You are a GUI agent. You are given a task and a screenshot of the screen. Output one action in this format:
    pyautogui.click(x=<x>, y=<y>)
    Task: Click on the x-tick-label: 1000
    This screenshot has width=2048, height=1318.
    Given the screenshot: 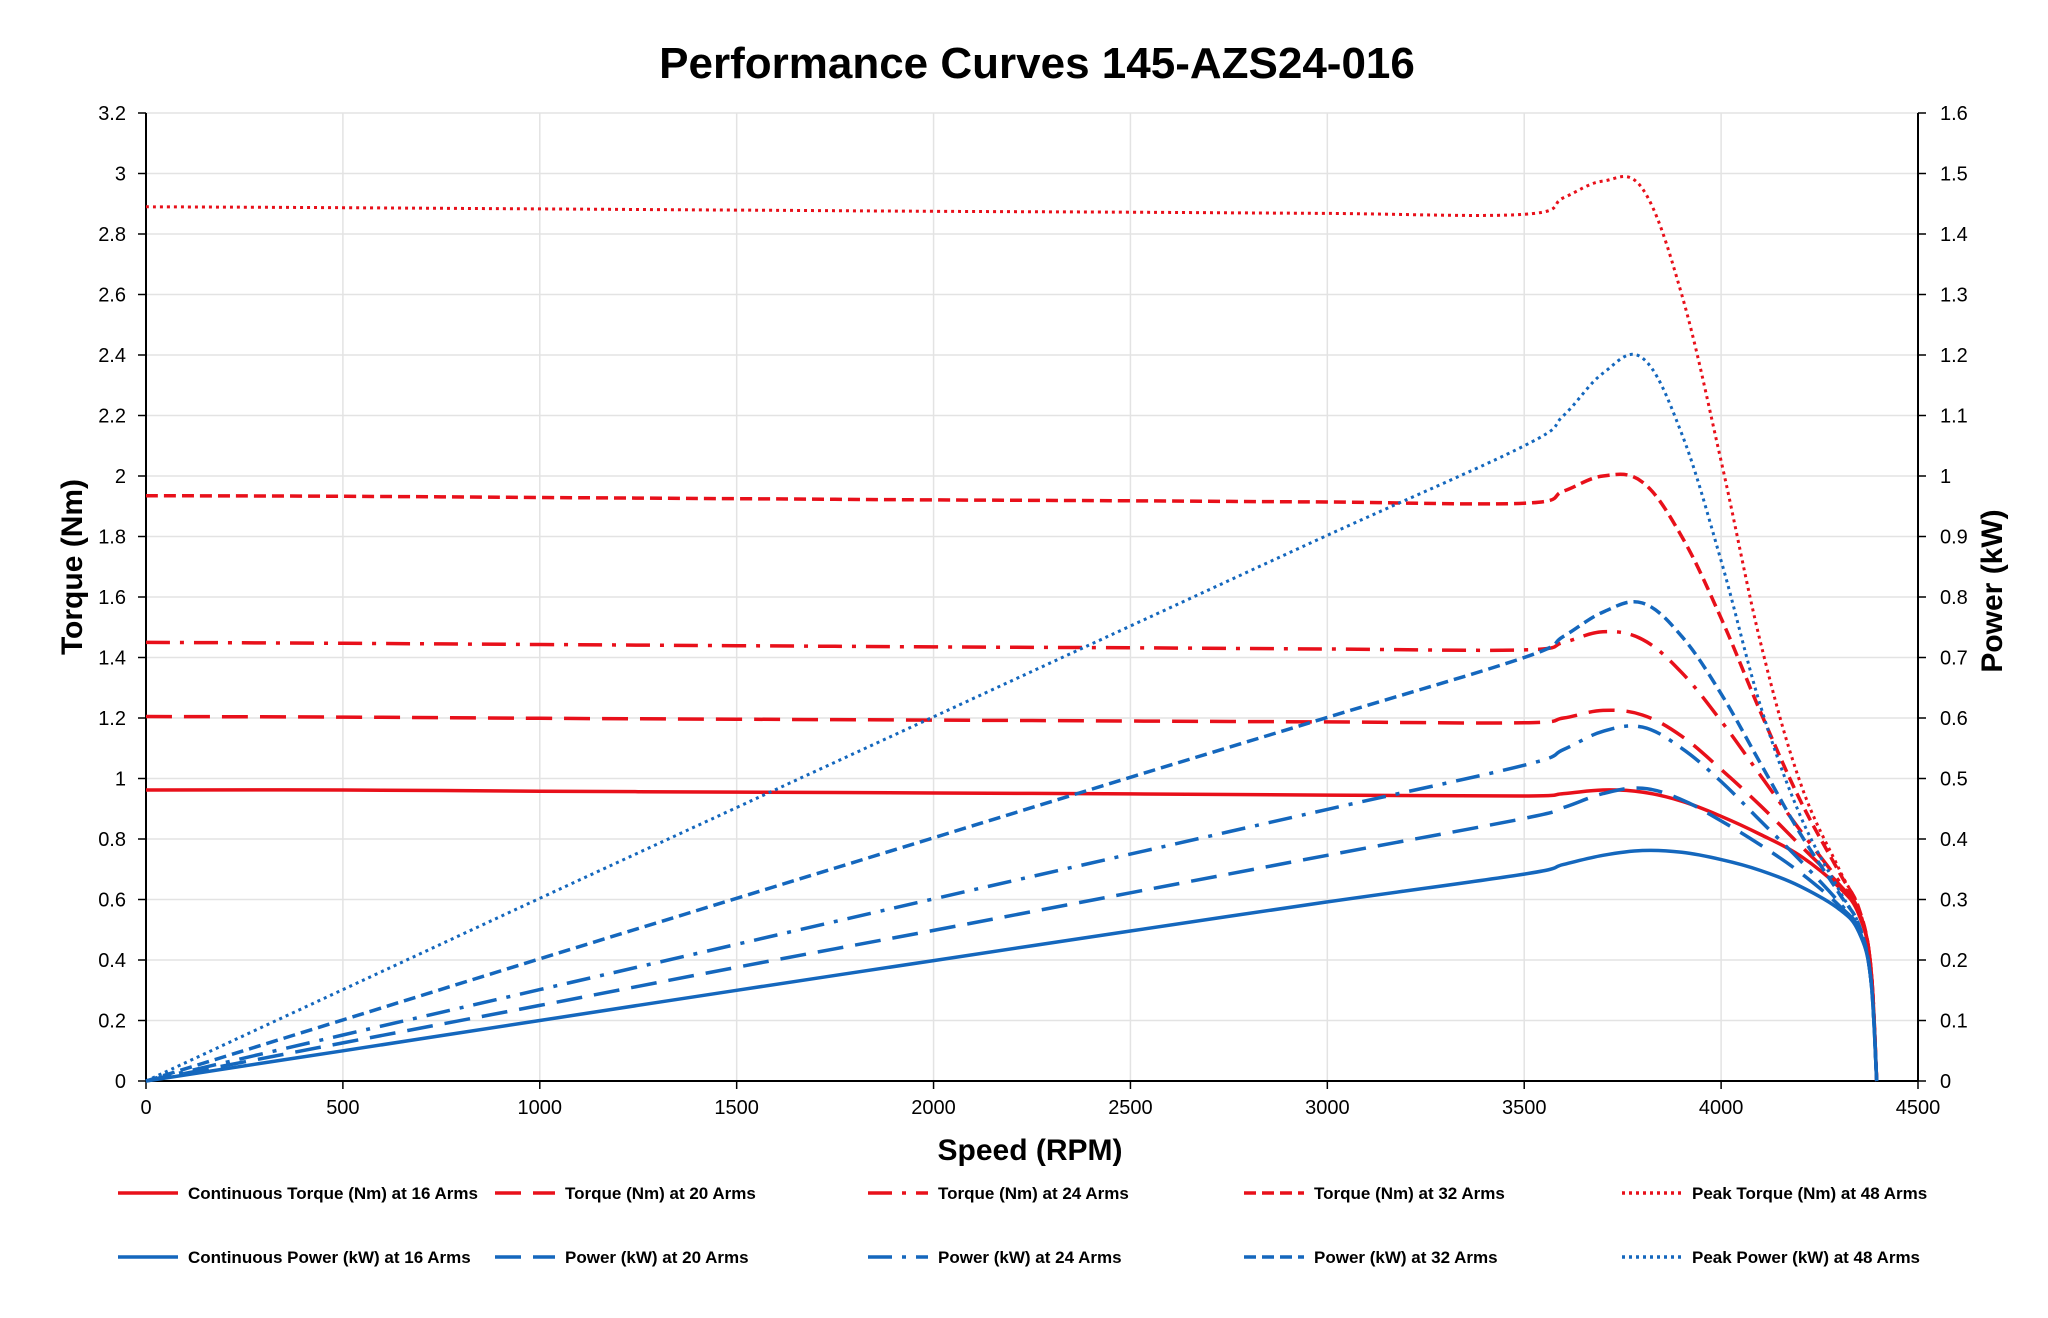 What is the action you would take?
    pyautogui.click(x=540, y=1108)
    